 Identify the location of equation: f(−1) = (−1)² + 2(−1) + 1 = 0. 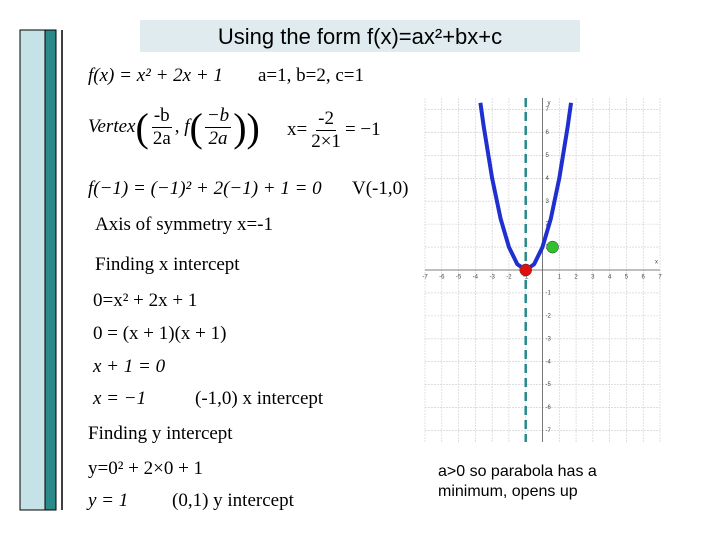
(205, 188).